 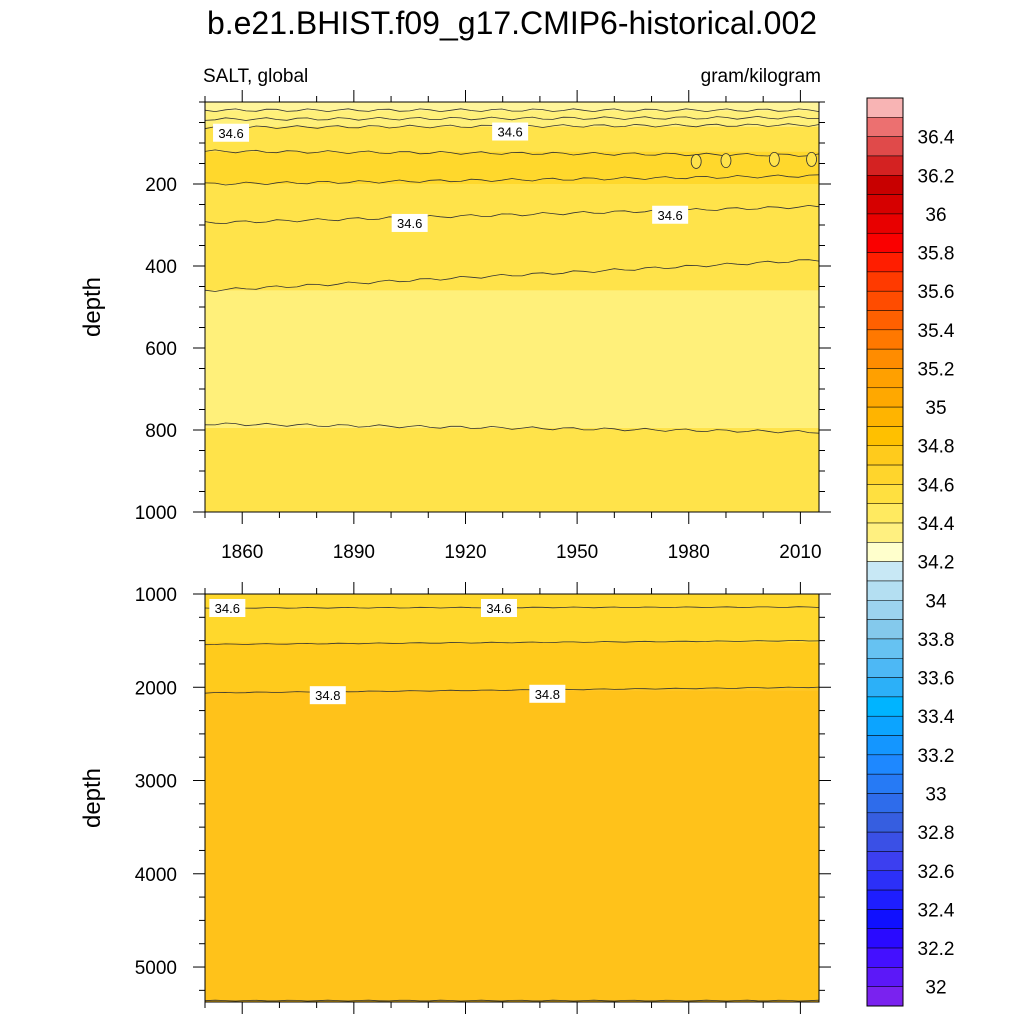 What do you see at coordinates (935, 408) in the screenshot?
I see `colorbar-tick-label: 35` at bounding box center [935, 408].